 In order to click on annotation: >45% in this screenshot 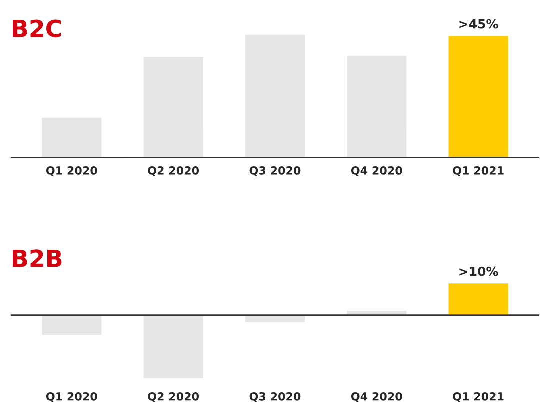, I will do `click(479, 24)`.